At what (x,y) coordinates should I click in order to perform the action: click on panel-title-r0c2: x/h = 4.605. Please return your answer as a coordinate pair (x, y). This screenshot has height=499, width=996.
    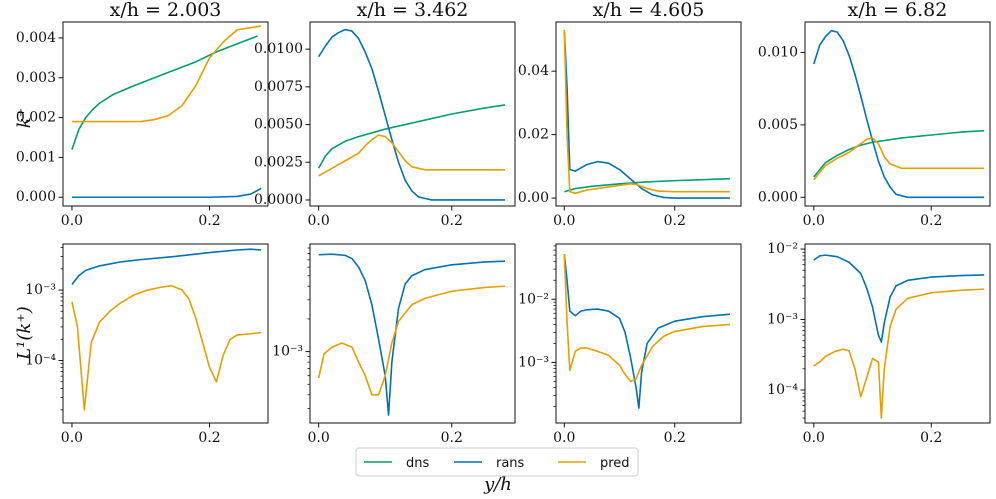
    Looking at the image, I should click on (649, 10).